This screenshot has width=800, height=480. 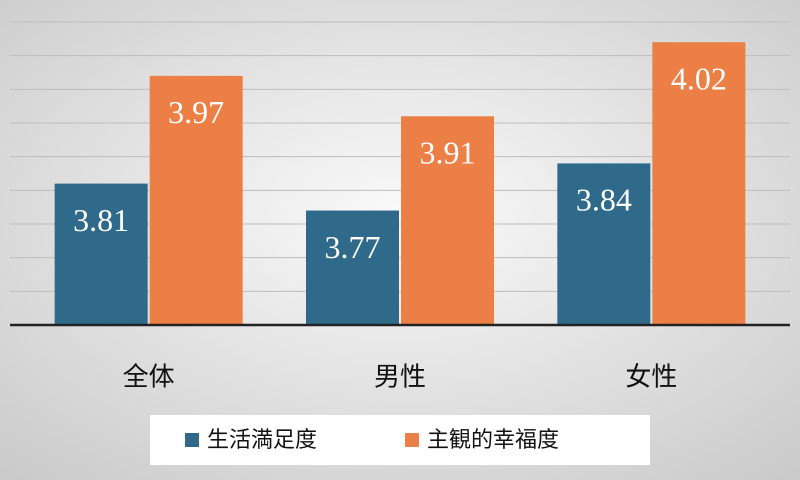 I want to click on legend-label: 生活満足度, so click(x=262, y=440).